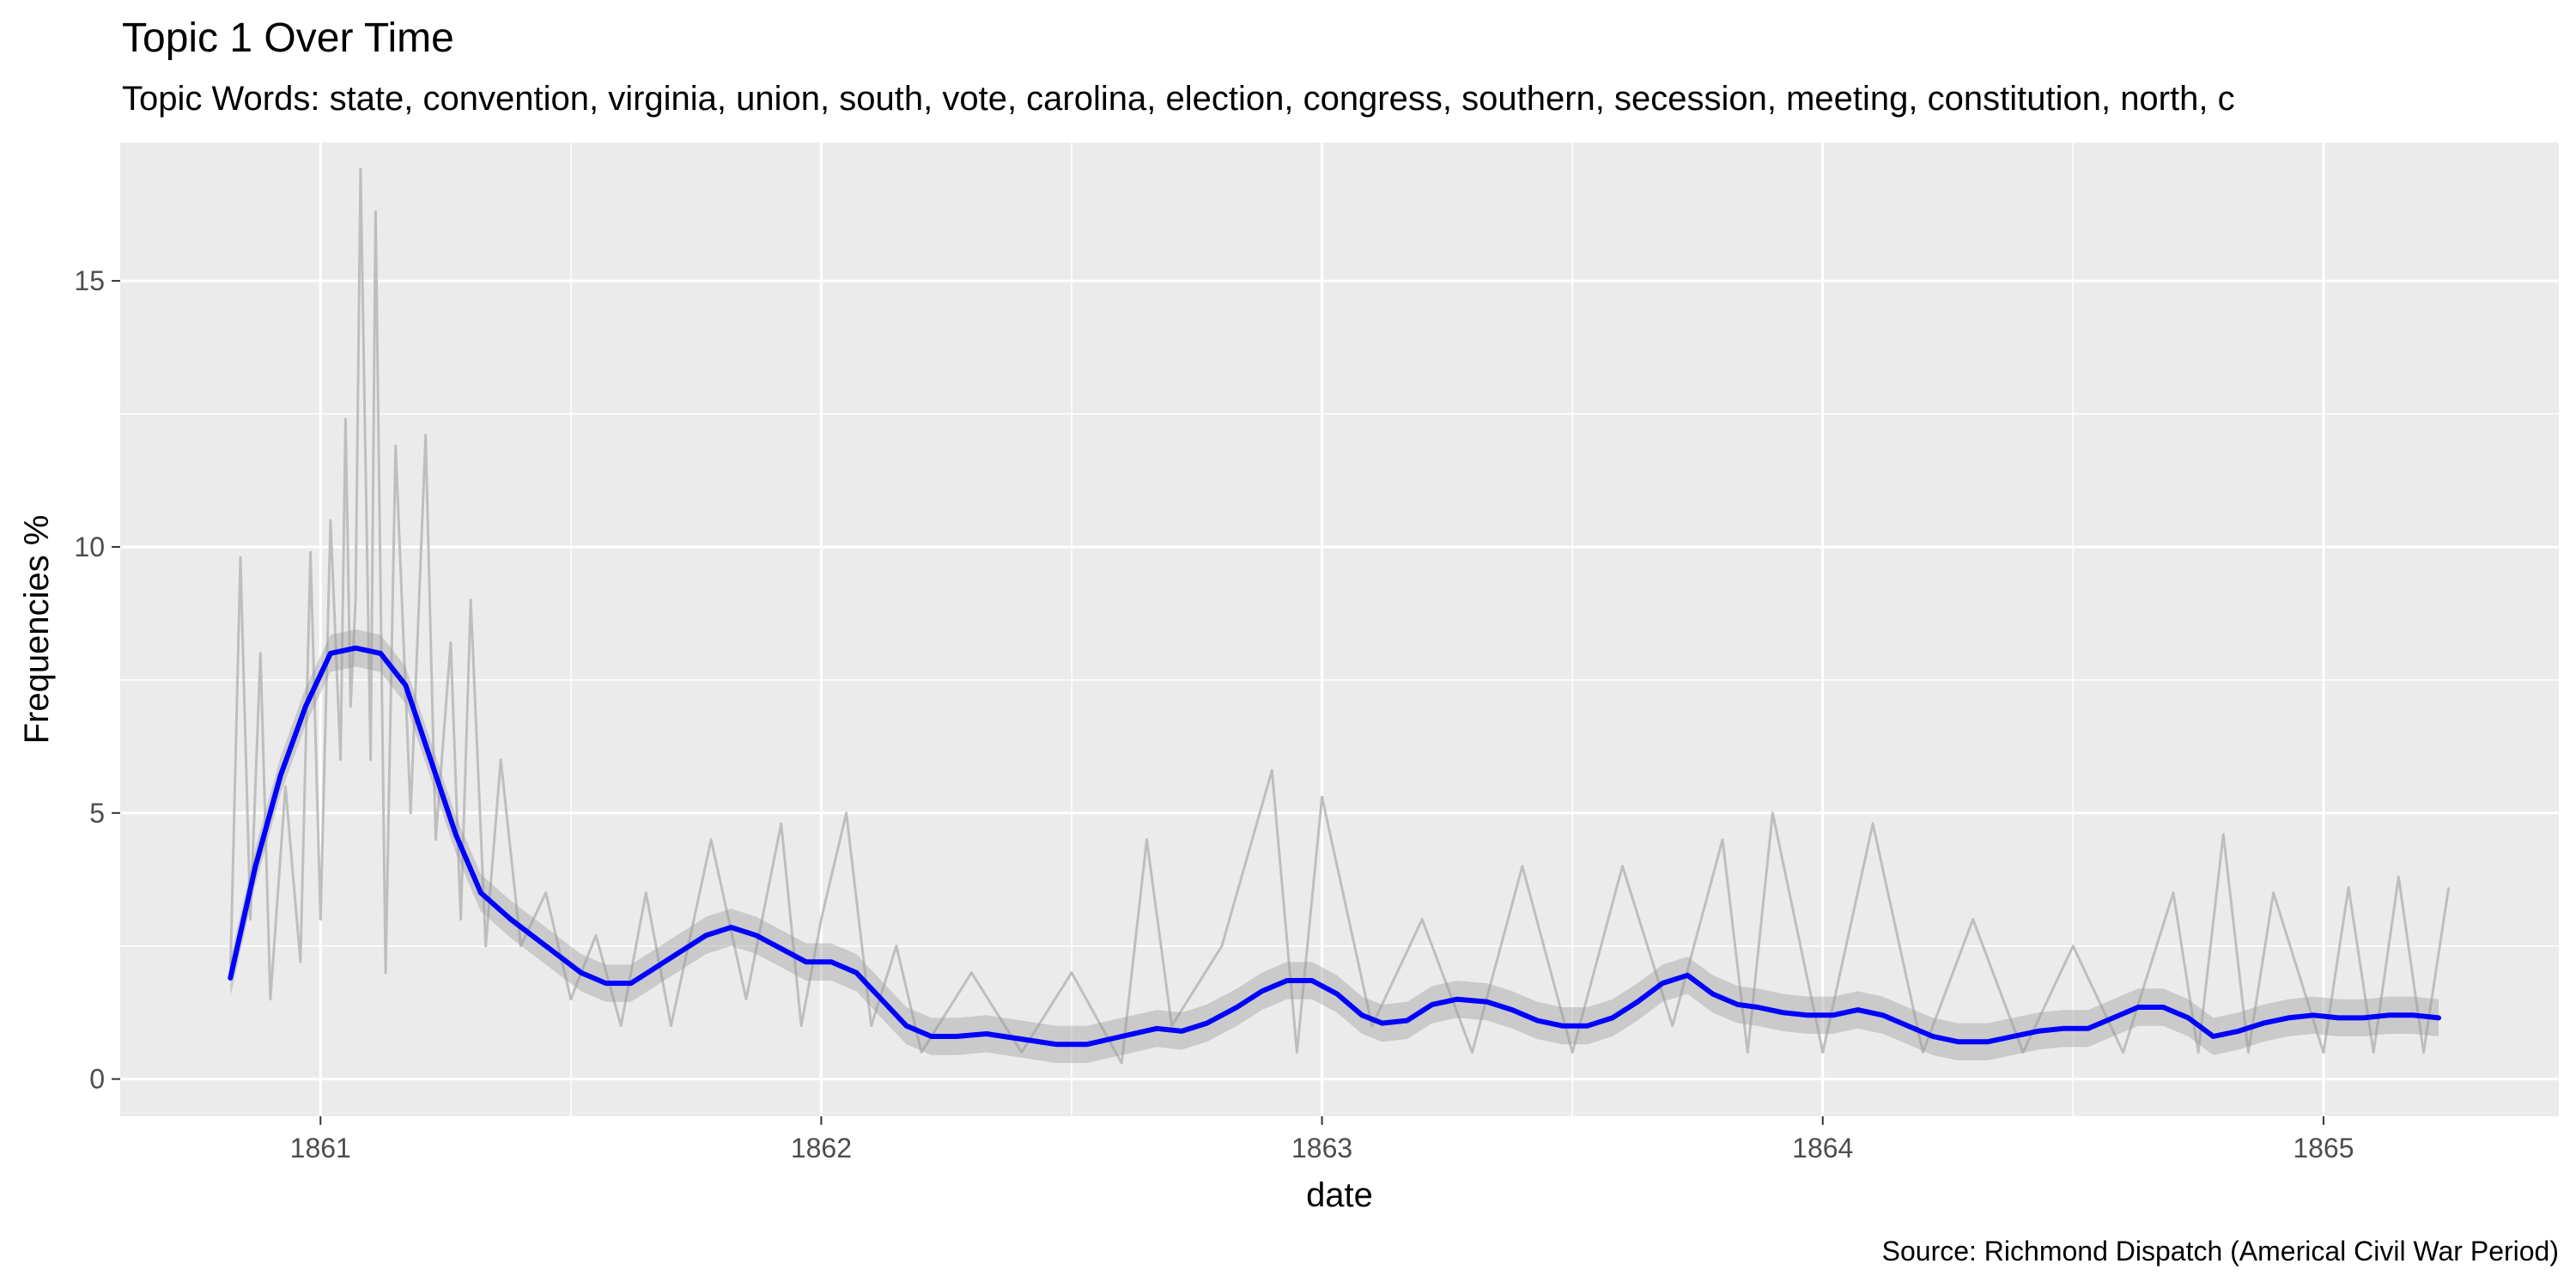 This screenshot has width=2576, height=1288. I want to click on x-tick-label: 1865, so click(2324, 1148).